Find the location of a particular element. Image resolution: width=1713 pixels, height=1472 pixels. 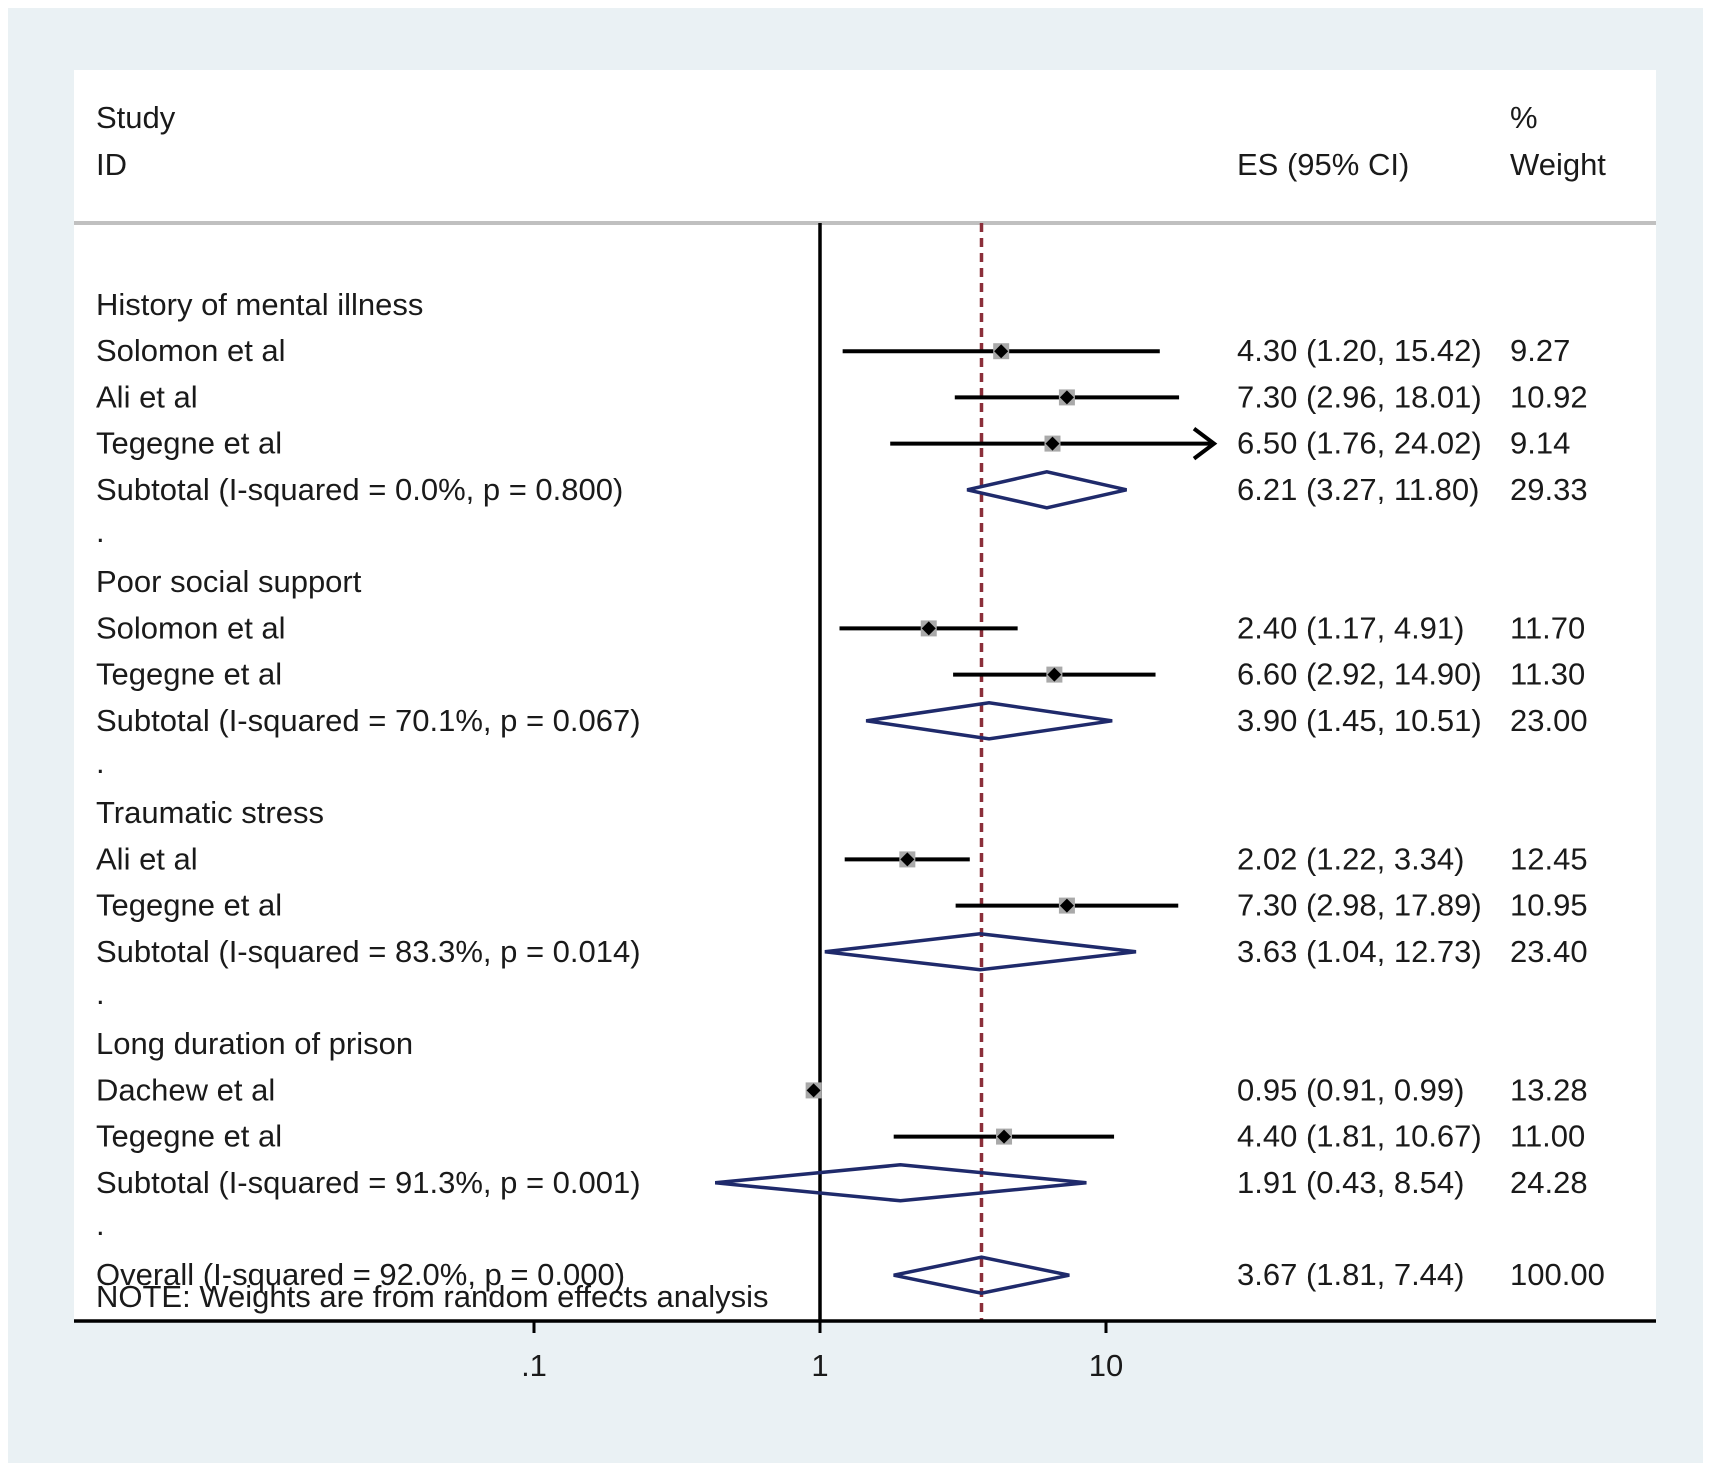

study-weight: 13.28 is located at coordinates (1549, 1089).